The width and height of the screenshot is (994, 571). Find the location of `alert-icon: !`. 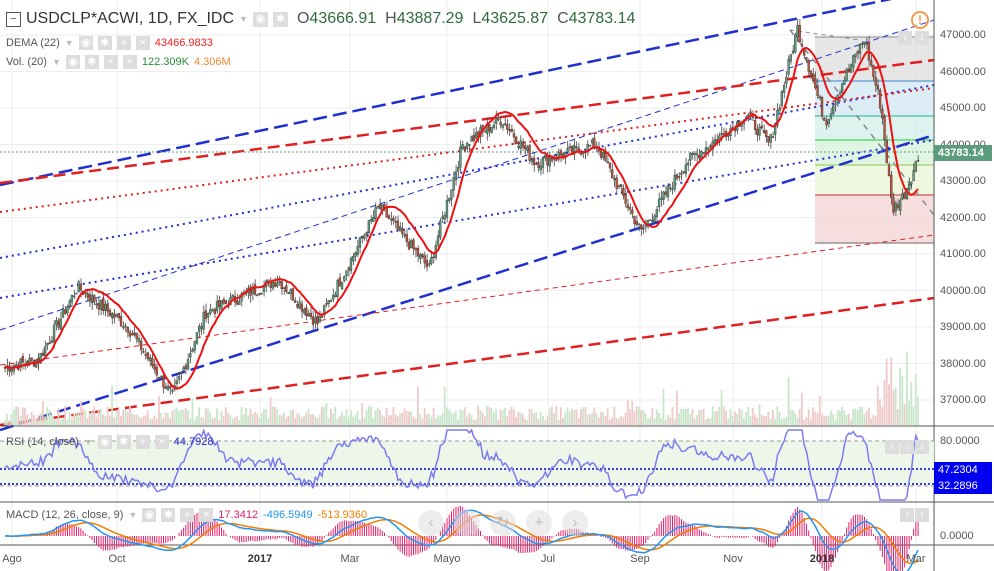

alert-icon: ! is located at coordinates (920, 20).